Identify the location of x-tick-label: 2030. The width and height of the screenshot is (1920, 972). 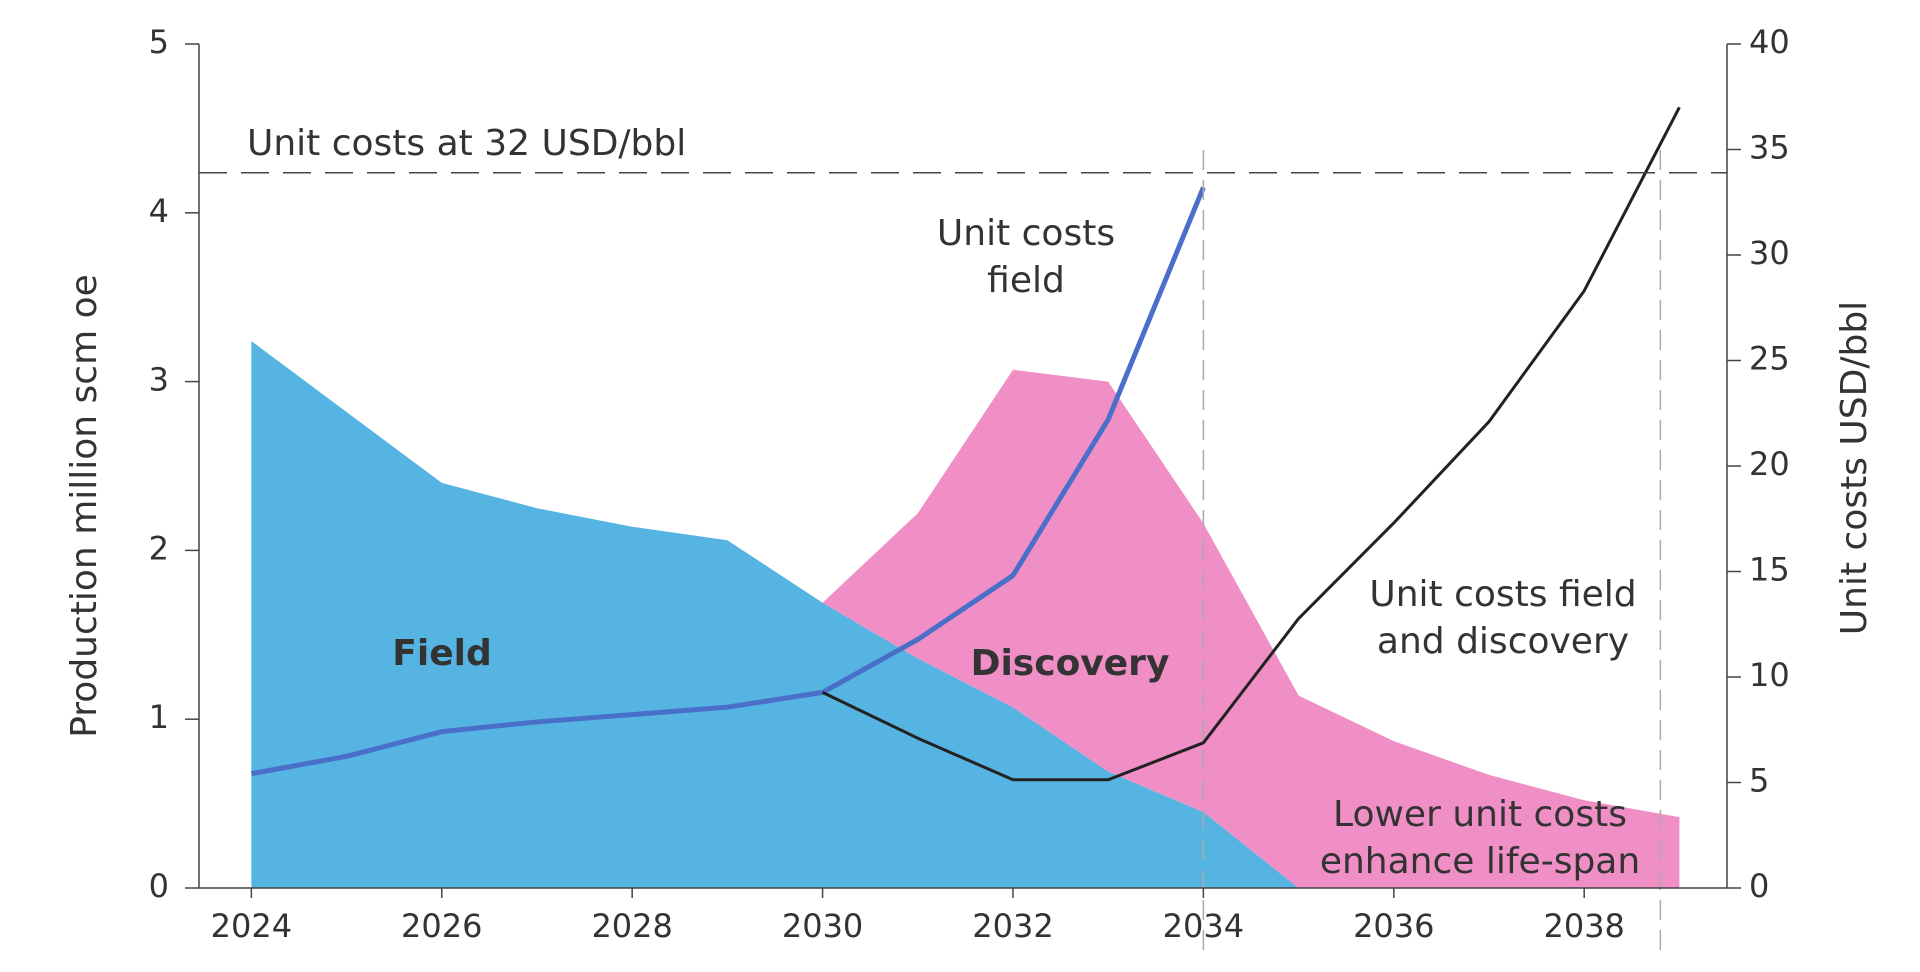
(822, 926).